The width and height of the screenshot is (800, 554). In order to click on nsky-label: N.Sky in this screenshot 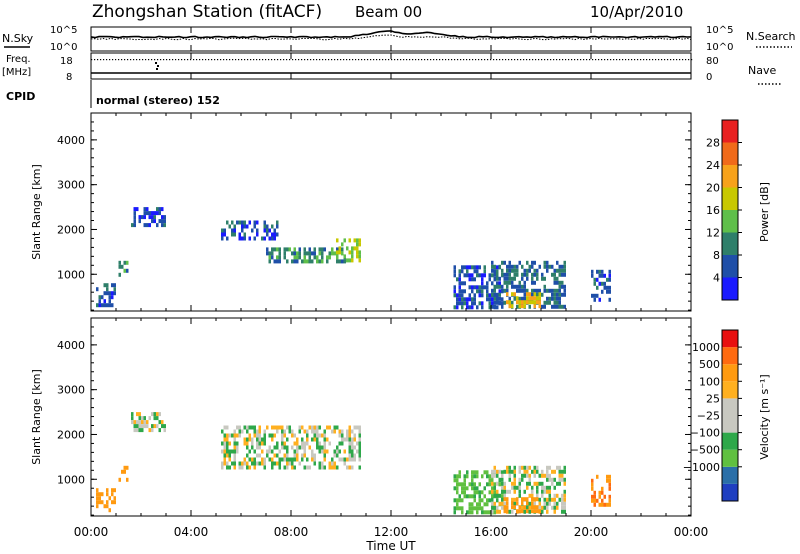, I will do `click(18, 38)`.